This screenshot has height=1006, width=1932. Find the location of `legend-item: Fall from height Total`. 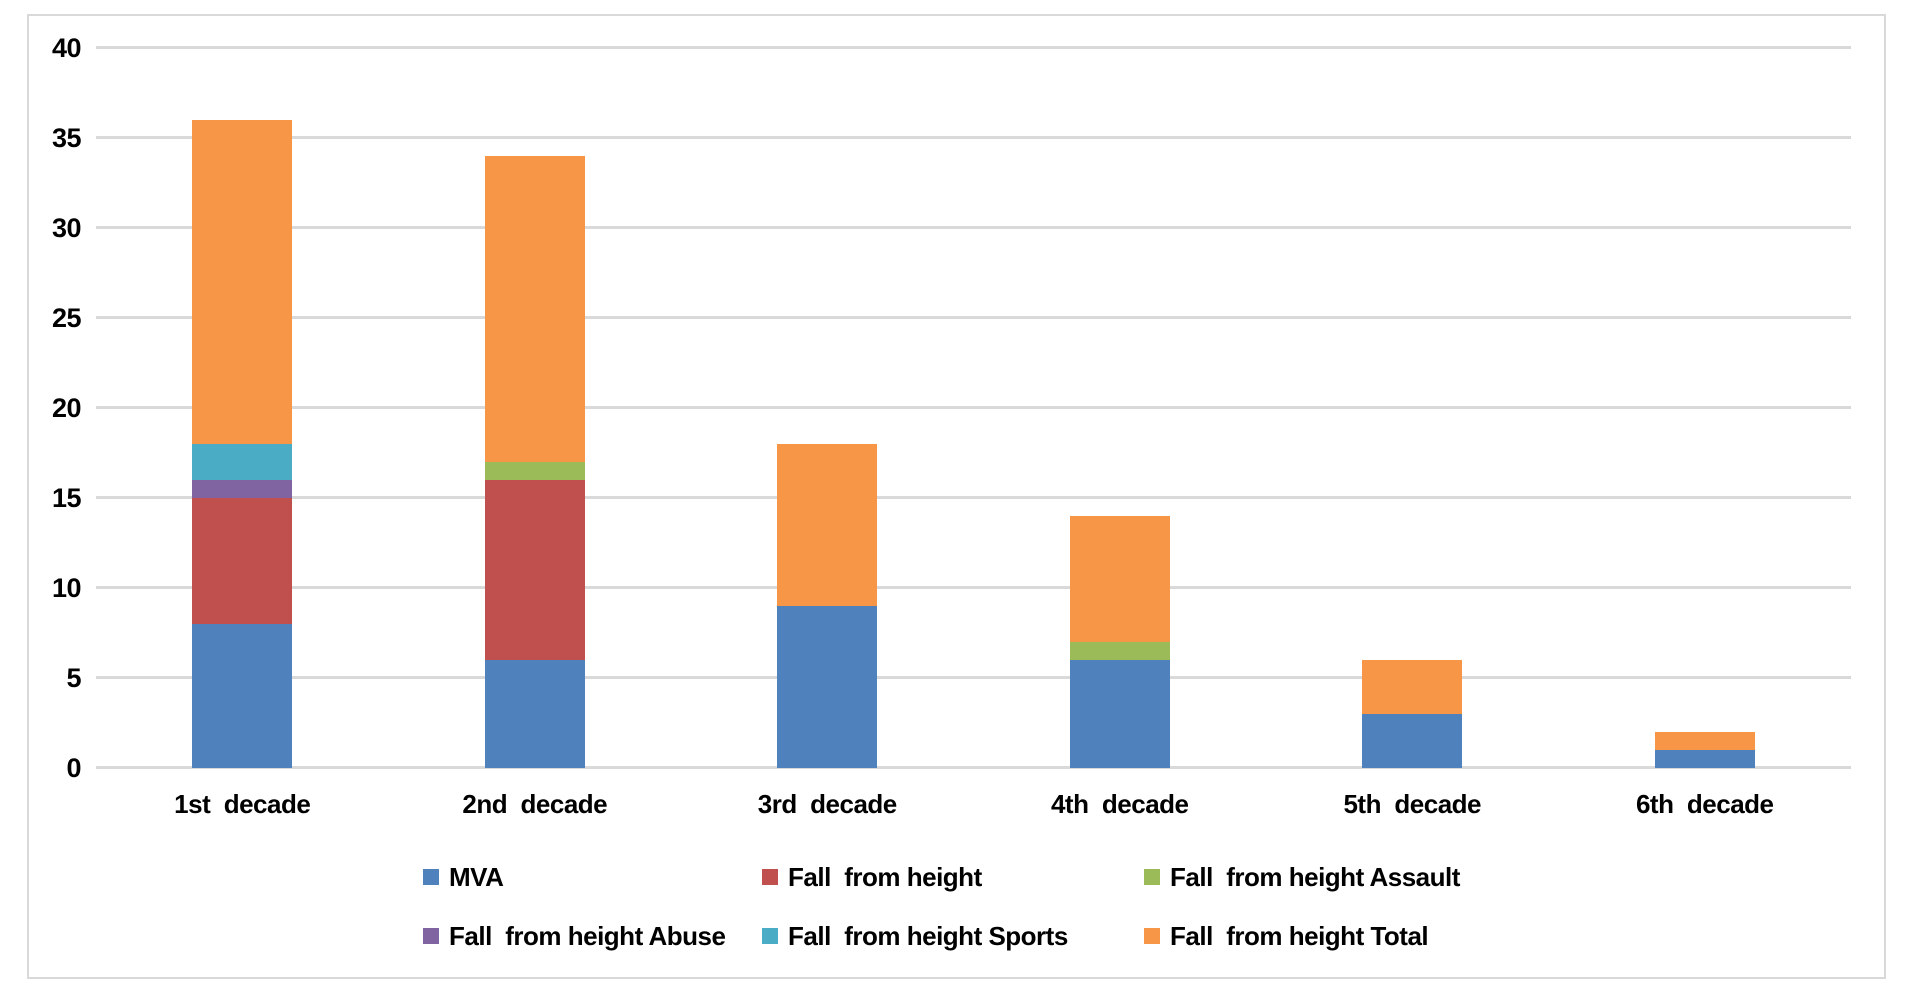

legend-item: Fall from height Total is located at coordinates (1286, 936).